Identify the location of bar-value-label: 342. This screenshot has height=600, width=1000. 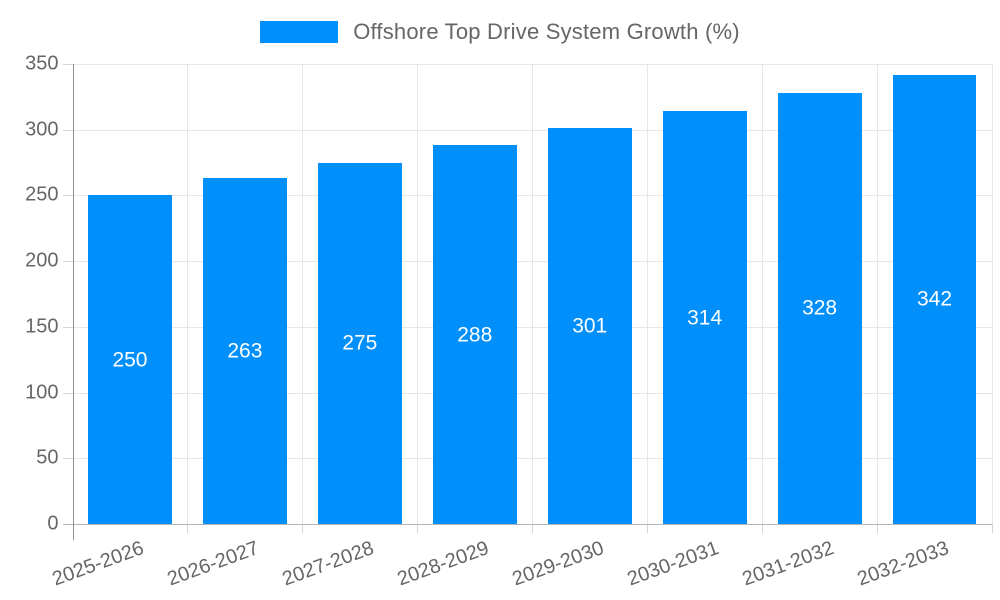
(935, 299).